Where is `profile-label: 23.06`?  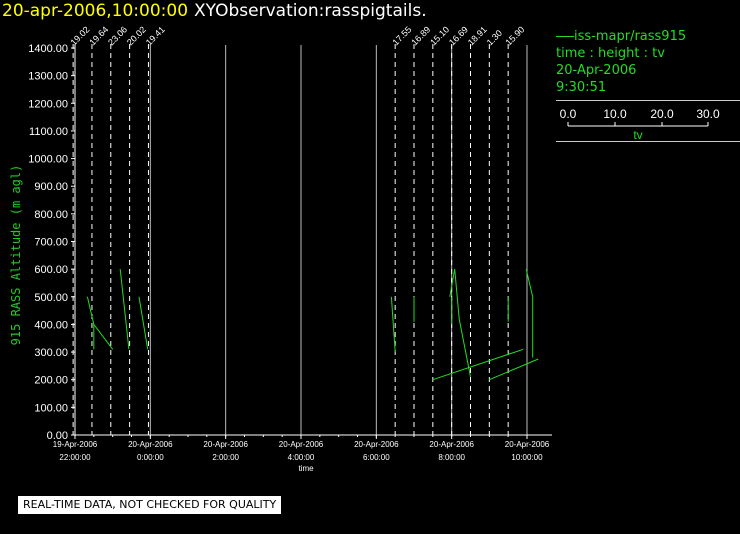 profile-label: 23.06 is located at coordinates (117, 35).